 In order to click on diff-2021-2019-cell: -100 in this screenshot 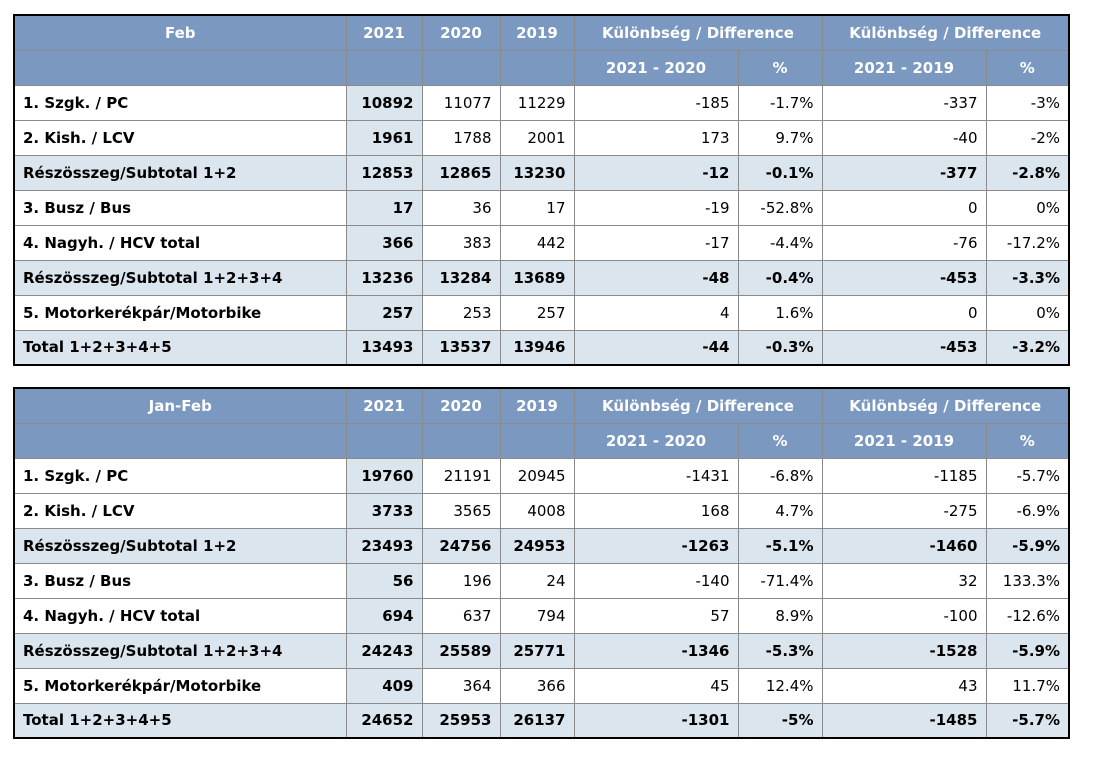, I will do `click(904, 615)`.